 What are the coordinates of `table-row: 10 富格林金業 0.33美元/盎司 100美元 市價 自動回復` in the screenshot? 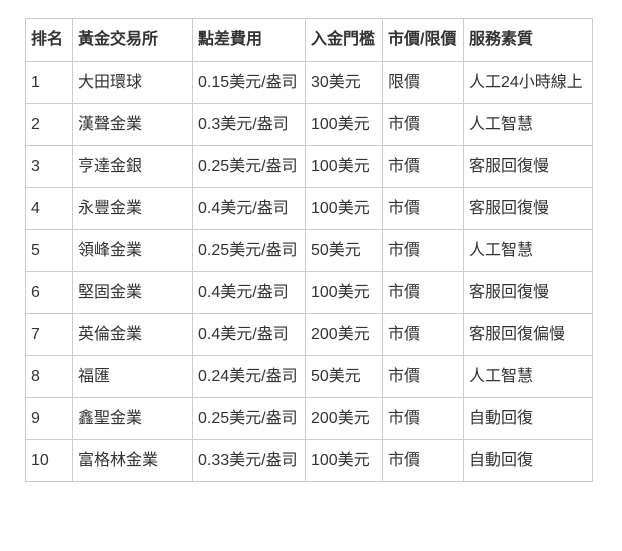 It's located at (309, 460).